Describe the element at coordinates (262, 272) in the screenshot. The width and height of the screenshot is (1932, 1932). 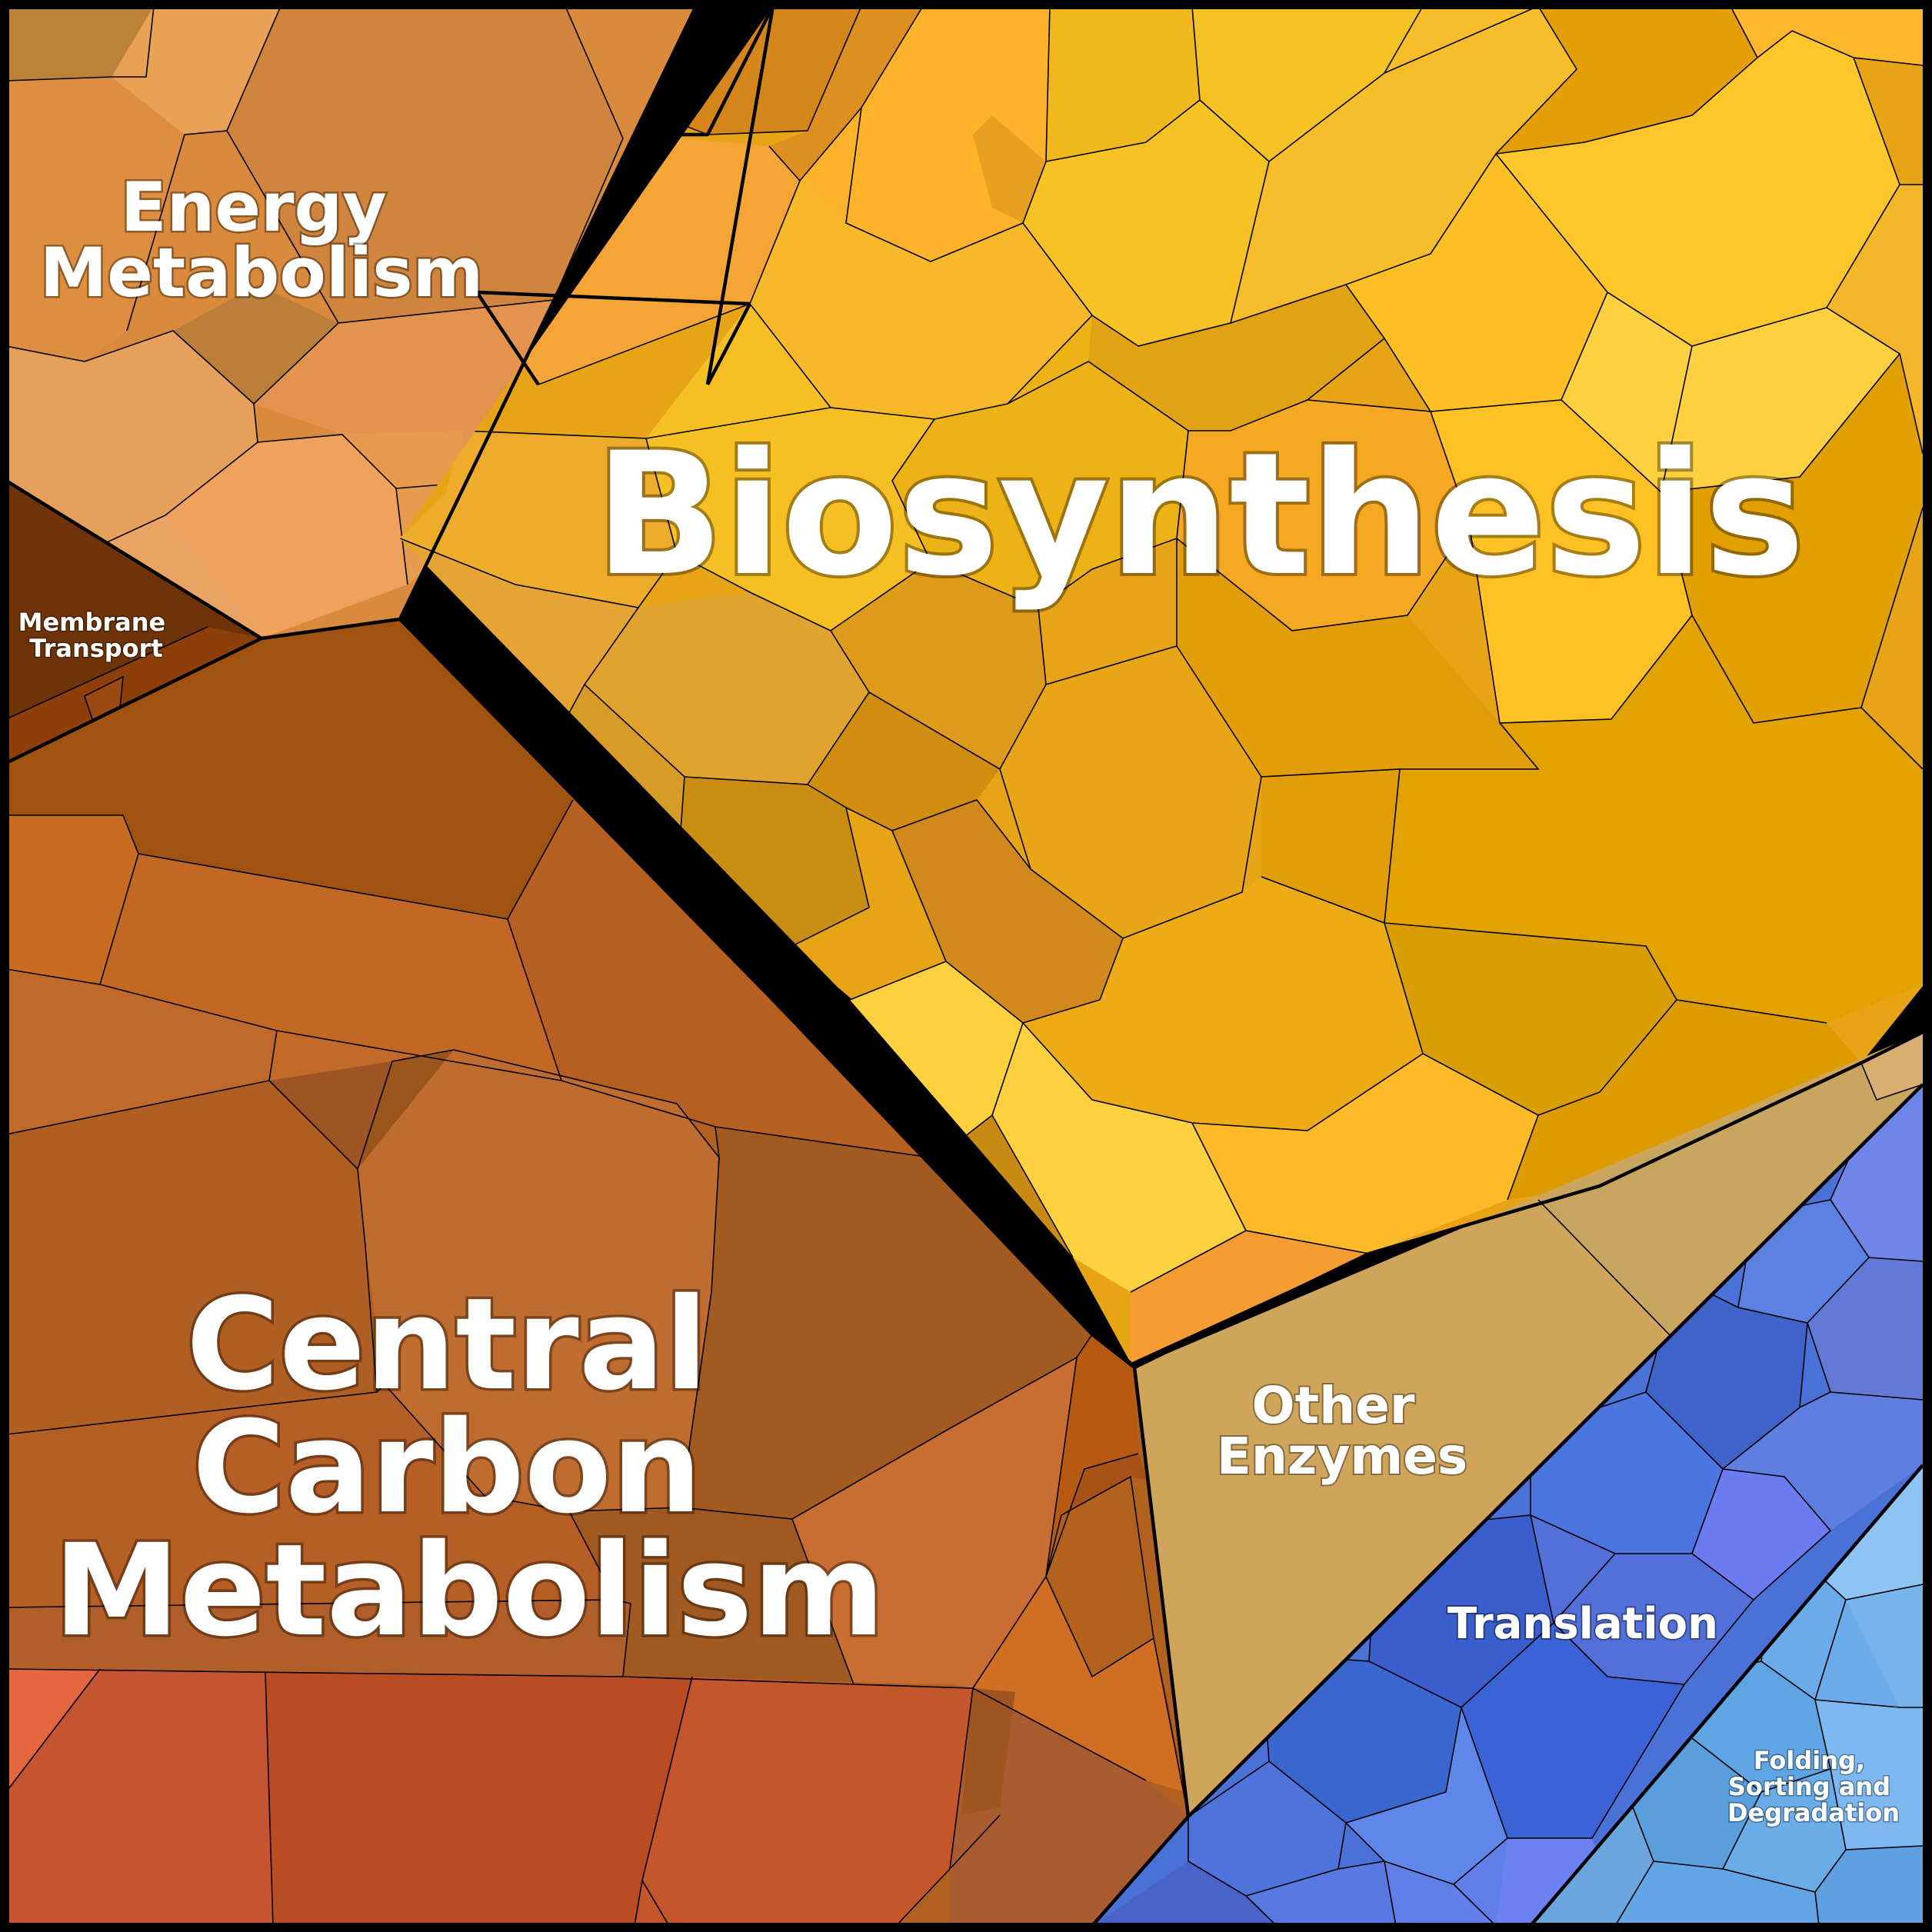
I see `label-energy-line-2: Metabolism` at that location.